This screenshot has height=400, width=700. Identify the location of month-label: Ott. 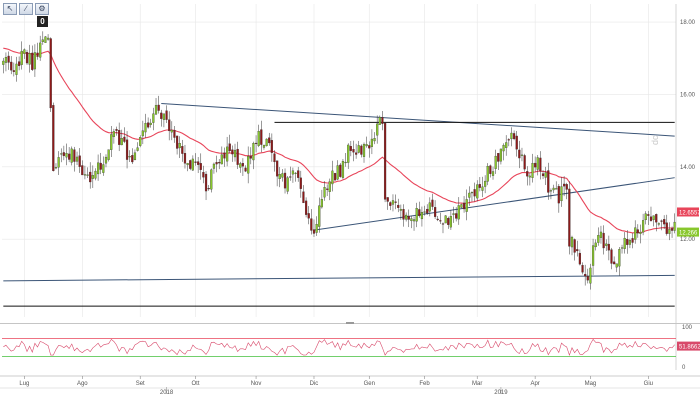
(196, 384).